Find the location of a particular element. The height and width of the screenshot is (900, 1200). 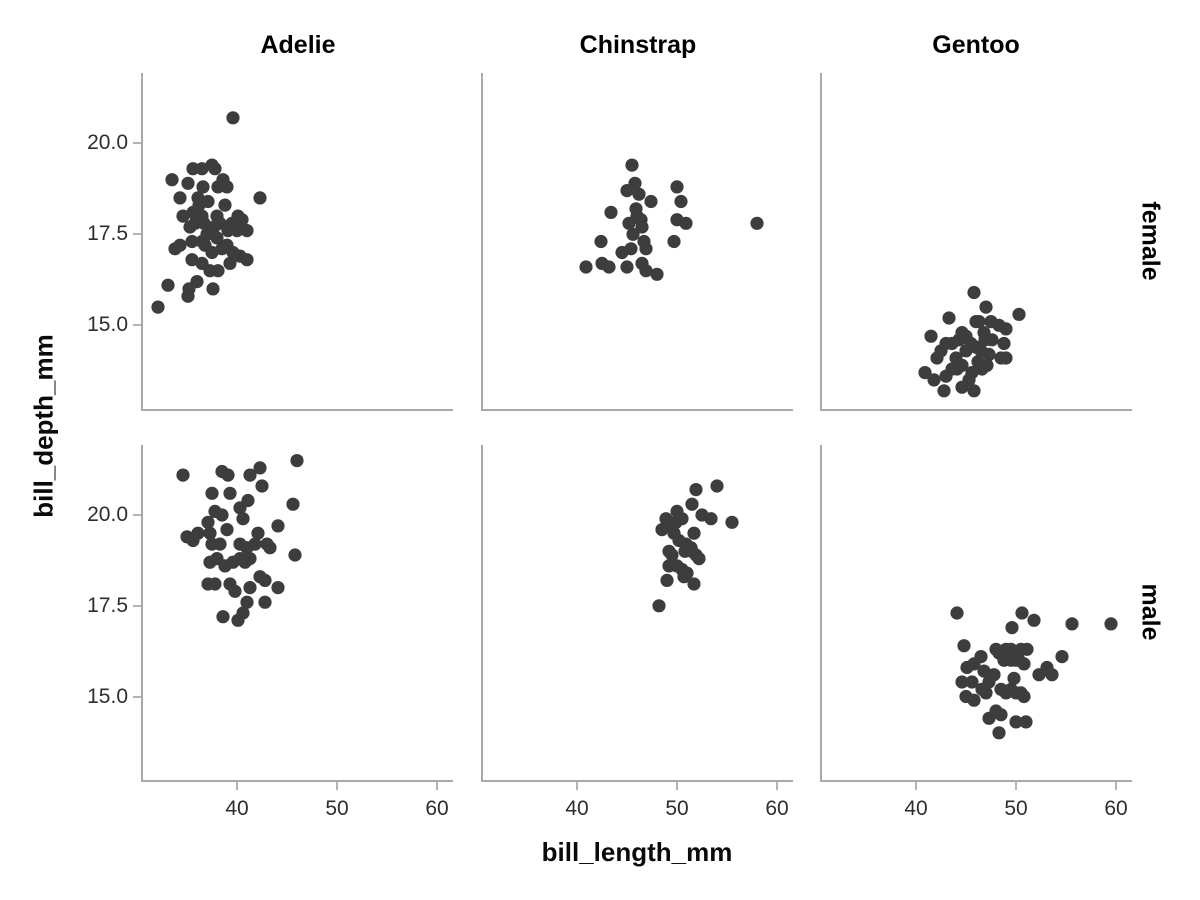

panel-male-gentoo is located at coordinates (977, 612).